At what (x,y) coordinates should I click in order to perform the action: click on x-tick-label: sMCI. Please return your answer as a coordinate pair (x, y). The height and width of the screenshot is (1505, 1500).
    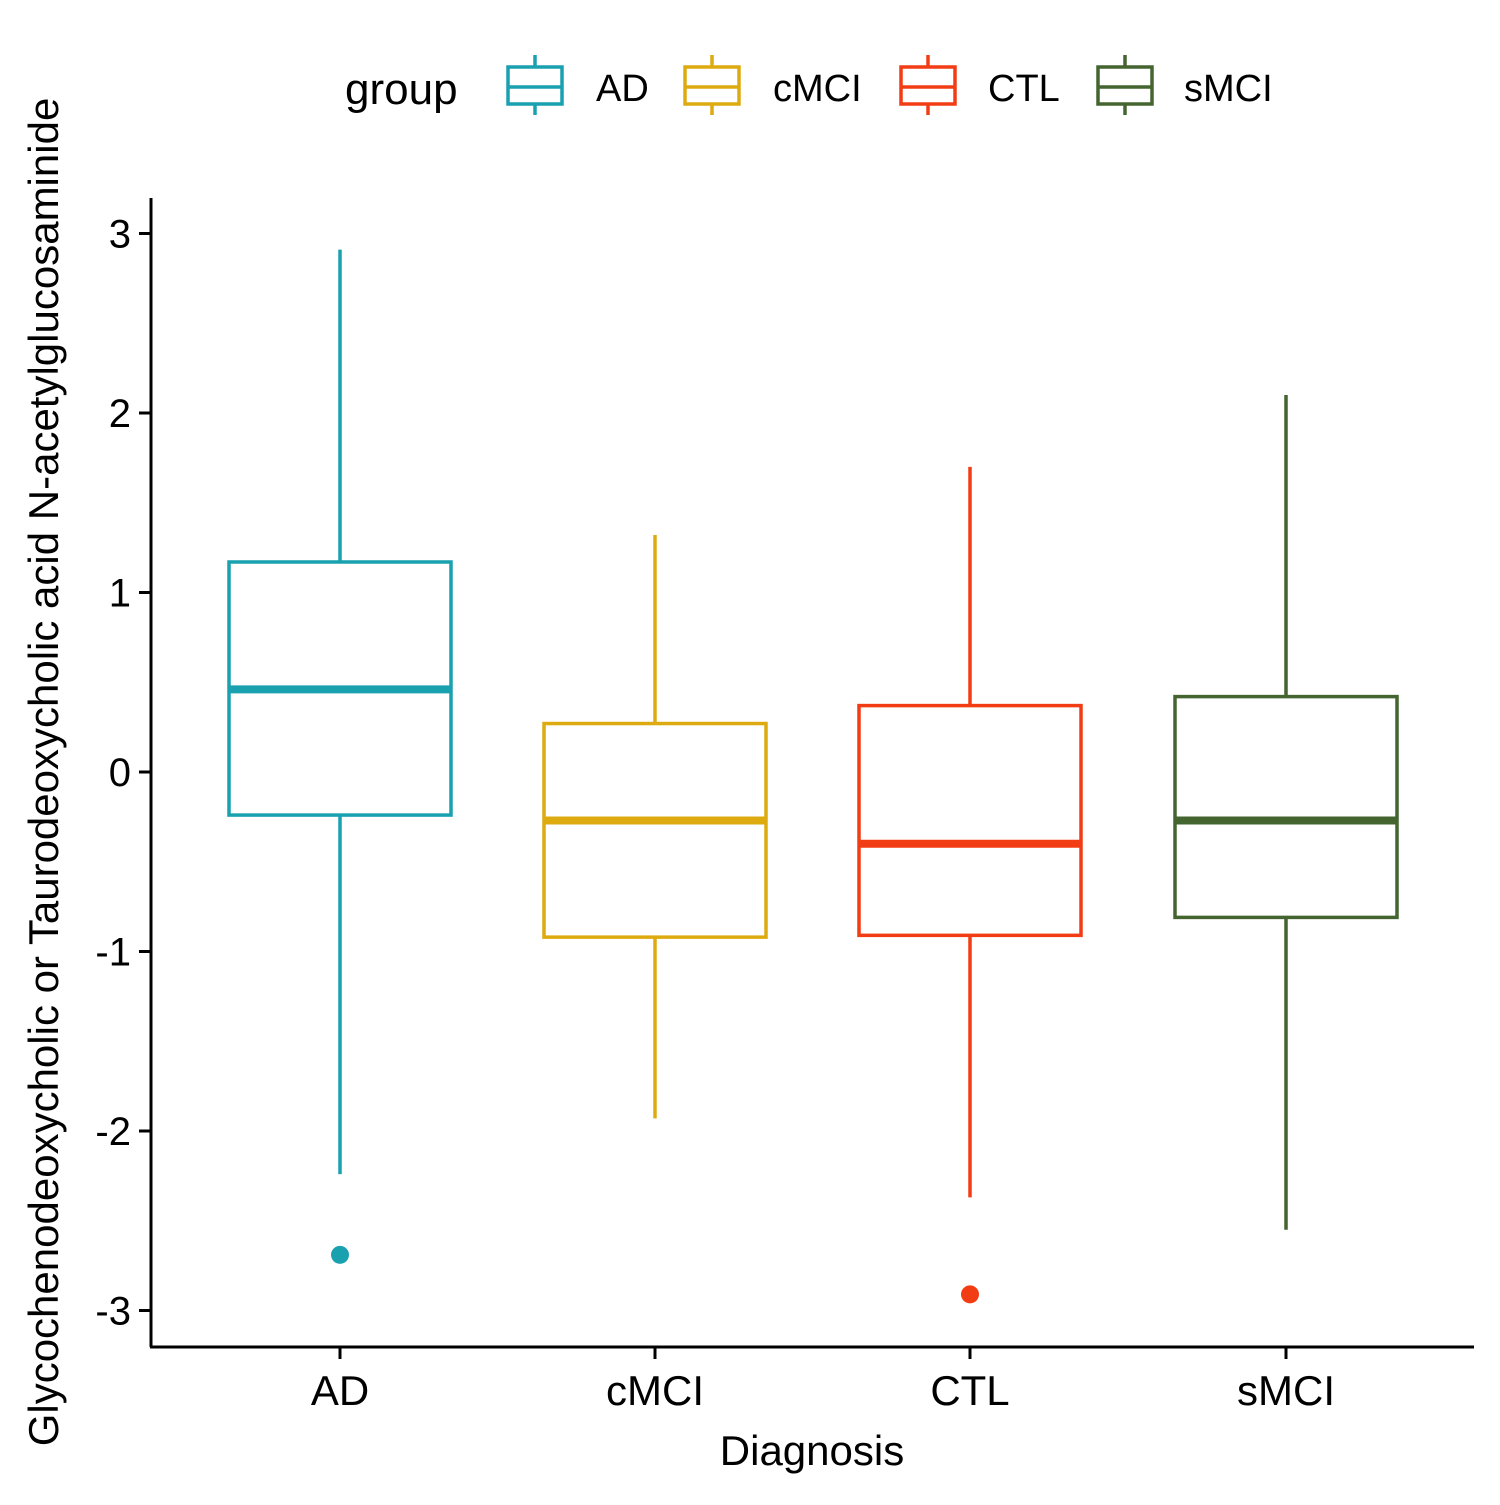
    Looking at the image, I should click on (1286, 1390).